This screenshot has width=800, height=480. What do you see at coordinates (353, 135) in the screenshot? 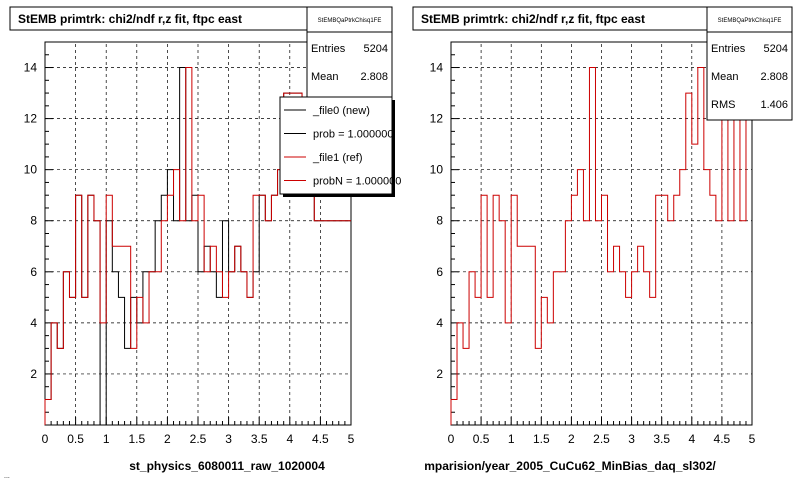
I see `legend-entry: prob = 1.000000` at bounding box center [353, 135].